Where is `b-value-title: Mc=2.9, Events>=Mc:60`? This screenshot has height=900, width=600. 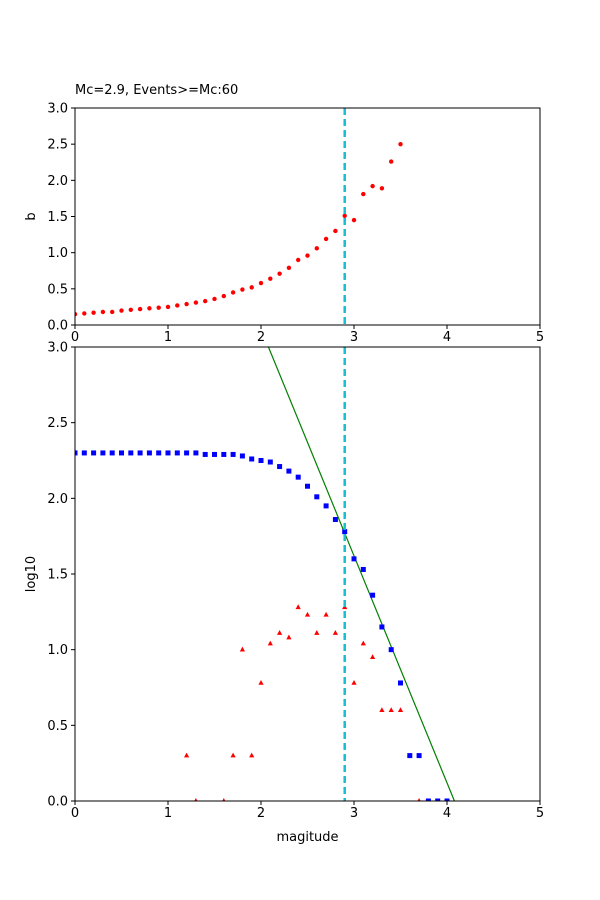
b-value-title: Mc=2.9, Events>=Mc:60 is located at coordinates (156, 90).